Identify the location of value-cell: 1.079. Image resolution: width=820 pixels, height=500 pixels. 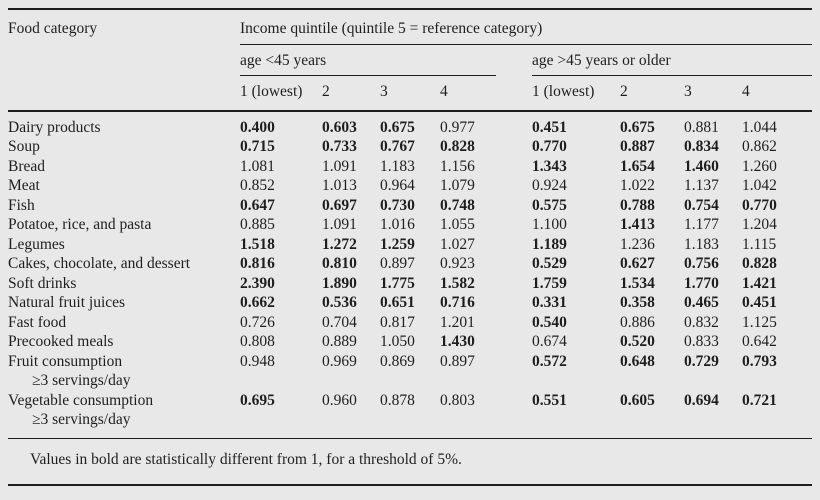
(457, 185).